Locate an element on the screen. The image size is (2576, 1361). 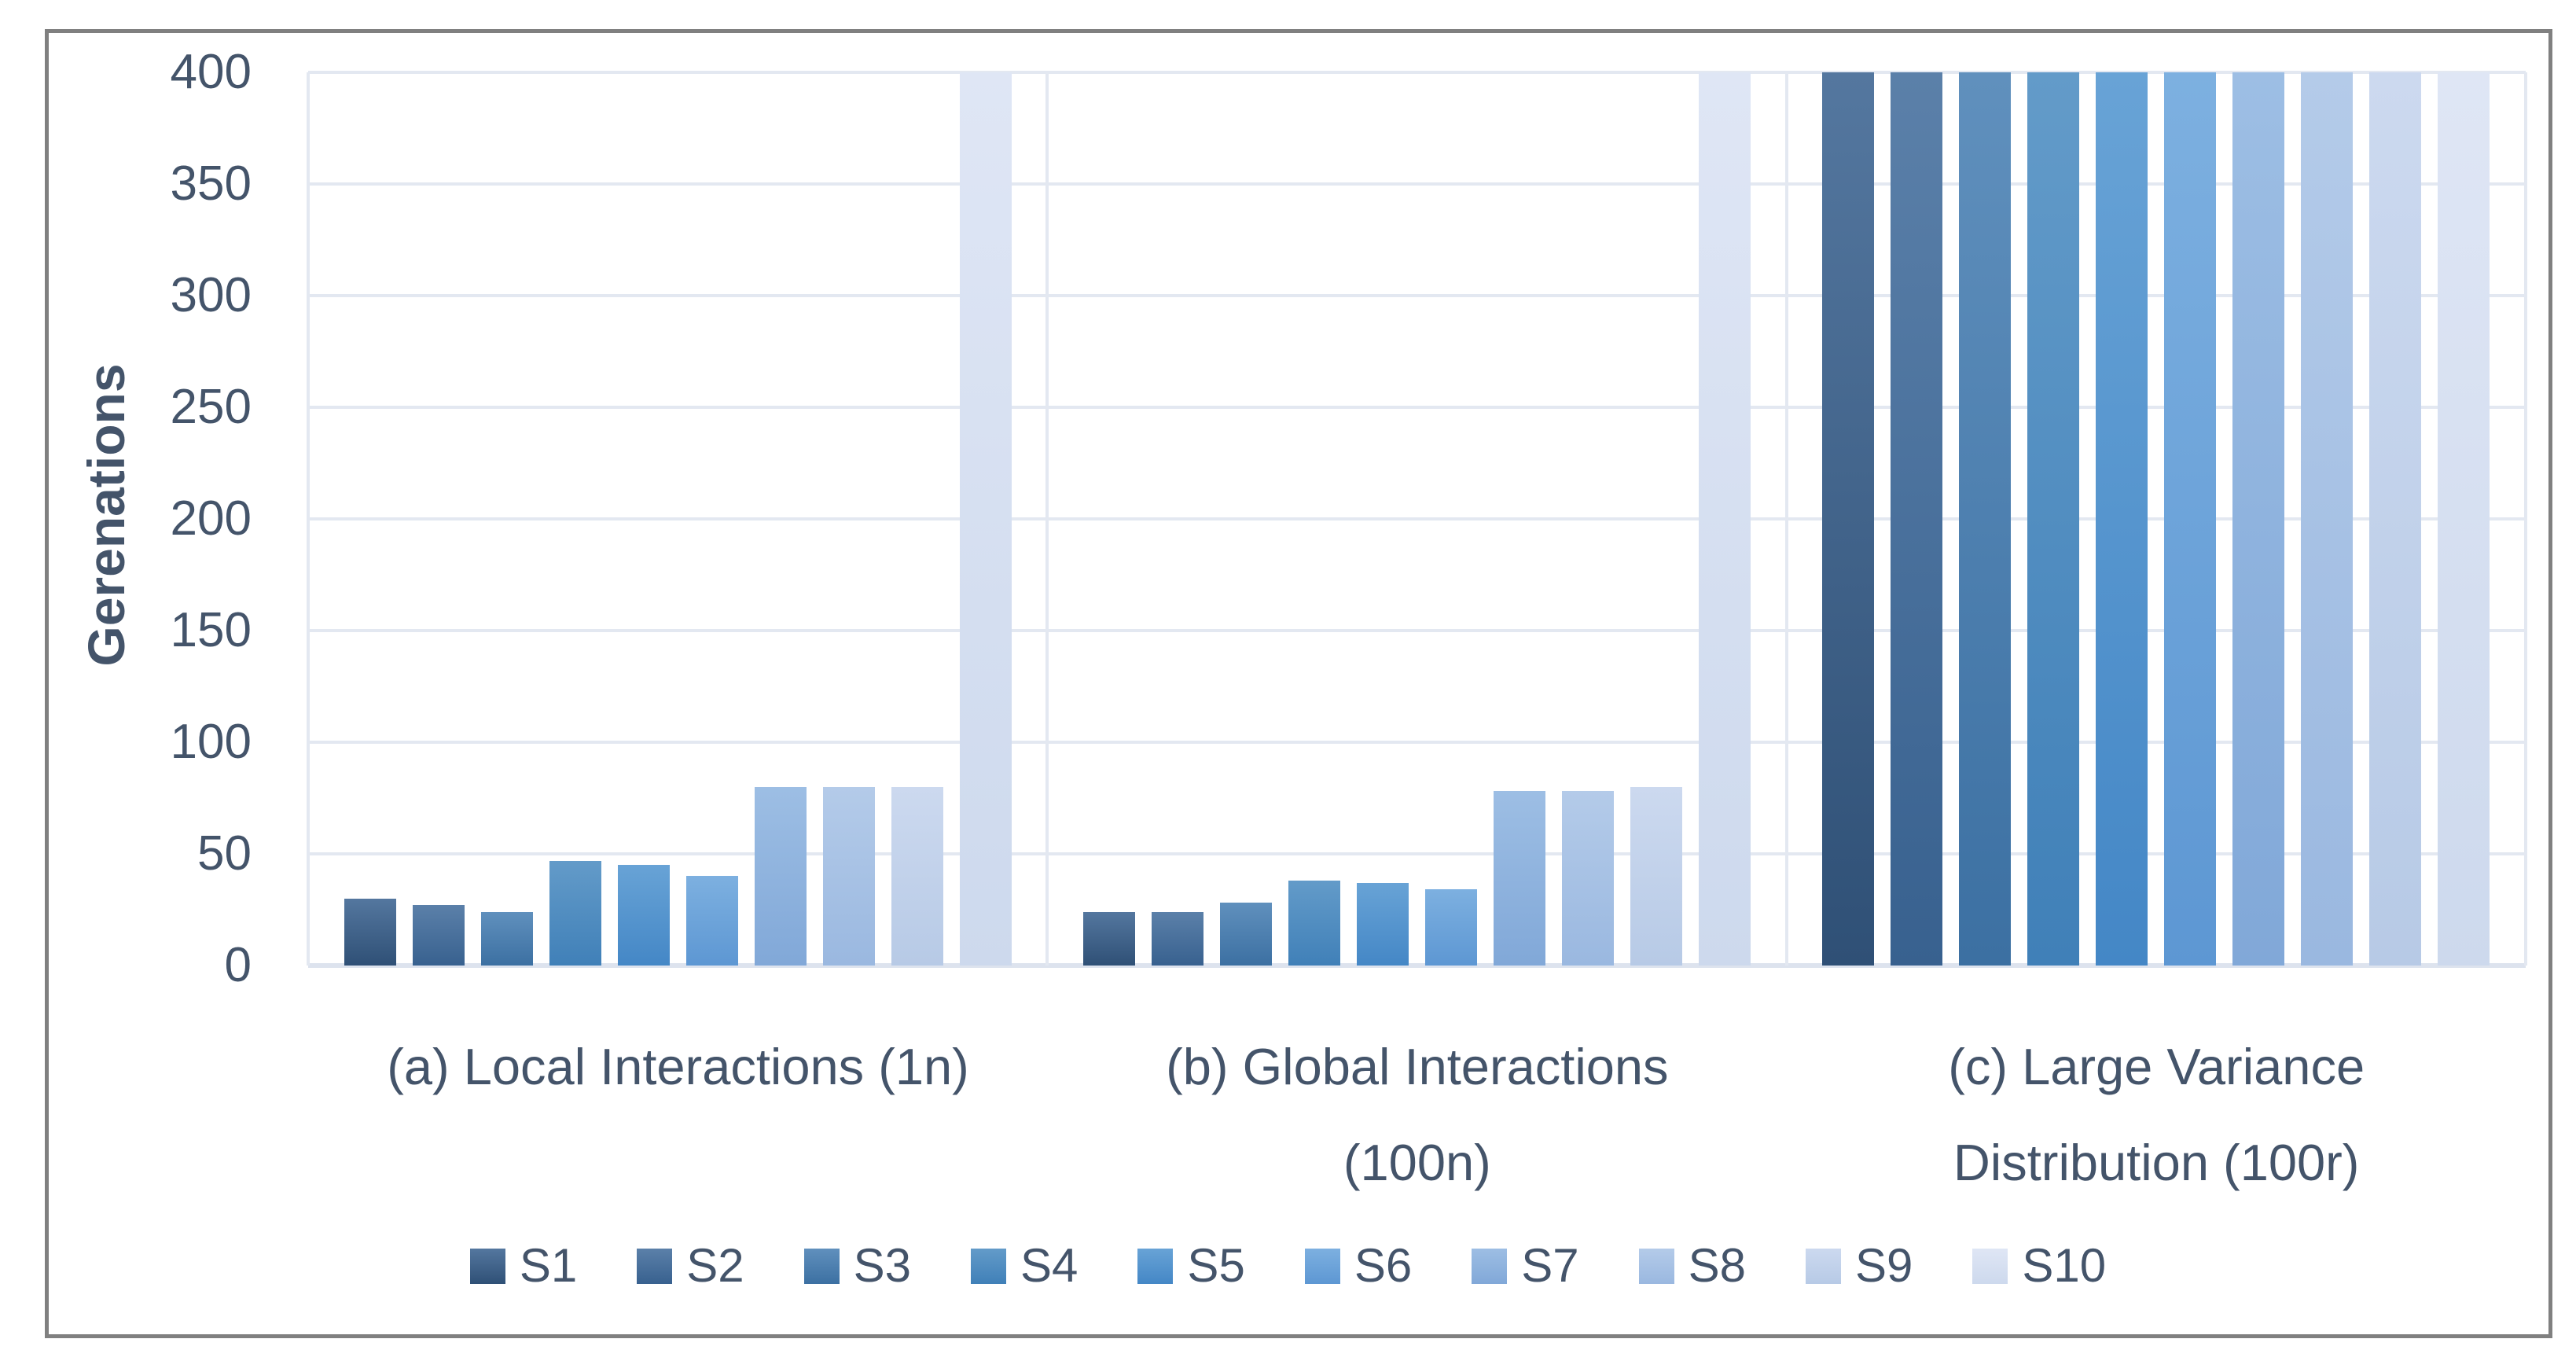
bar-s8-group-b is located at coordinates (1588, 878).